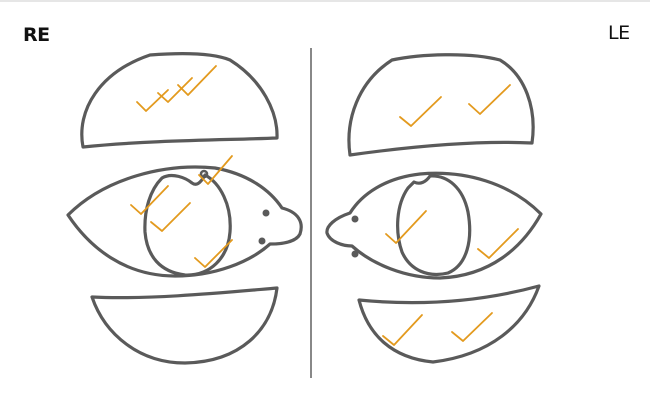 This screenshot has width=650, height=400. Describe the element at coordinates (36, 35) in the screenshot. I see `right-eye-label: RE` at that location.